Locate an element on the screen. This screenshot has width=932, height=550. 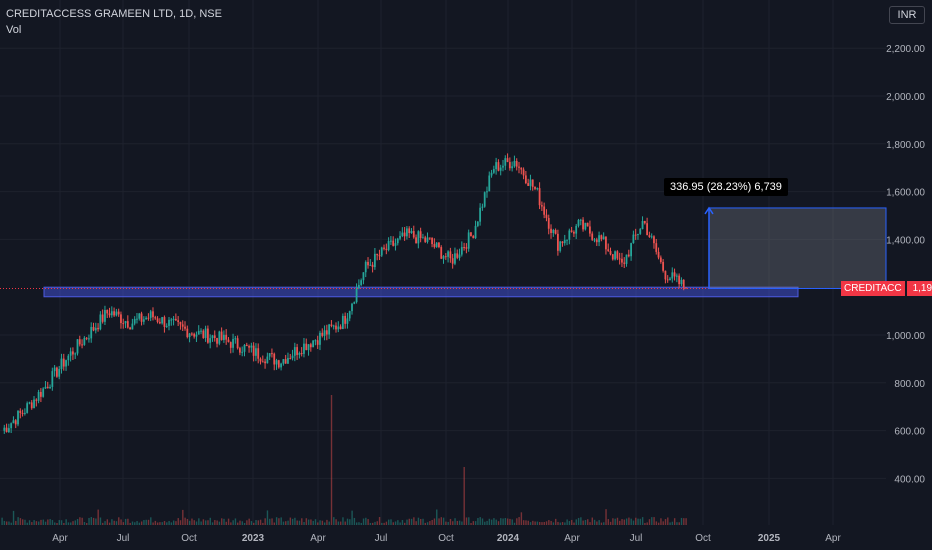
volume-indicator-label: Vol is located at coordinates (14, 30).